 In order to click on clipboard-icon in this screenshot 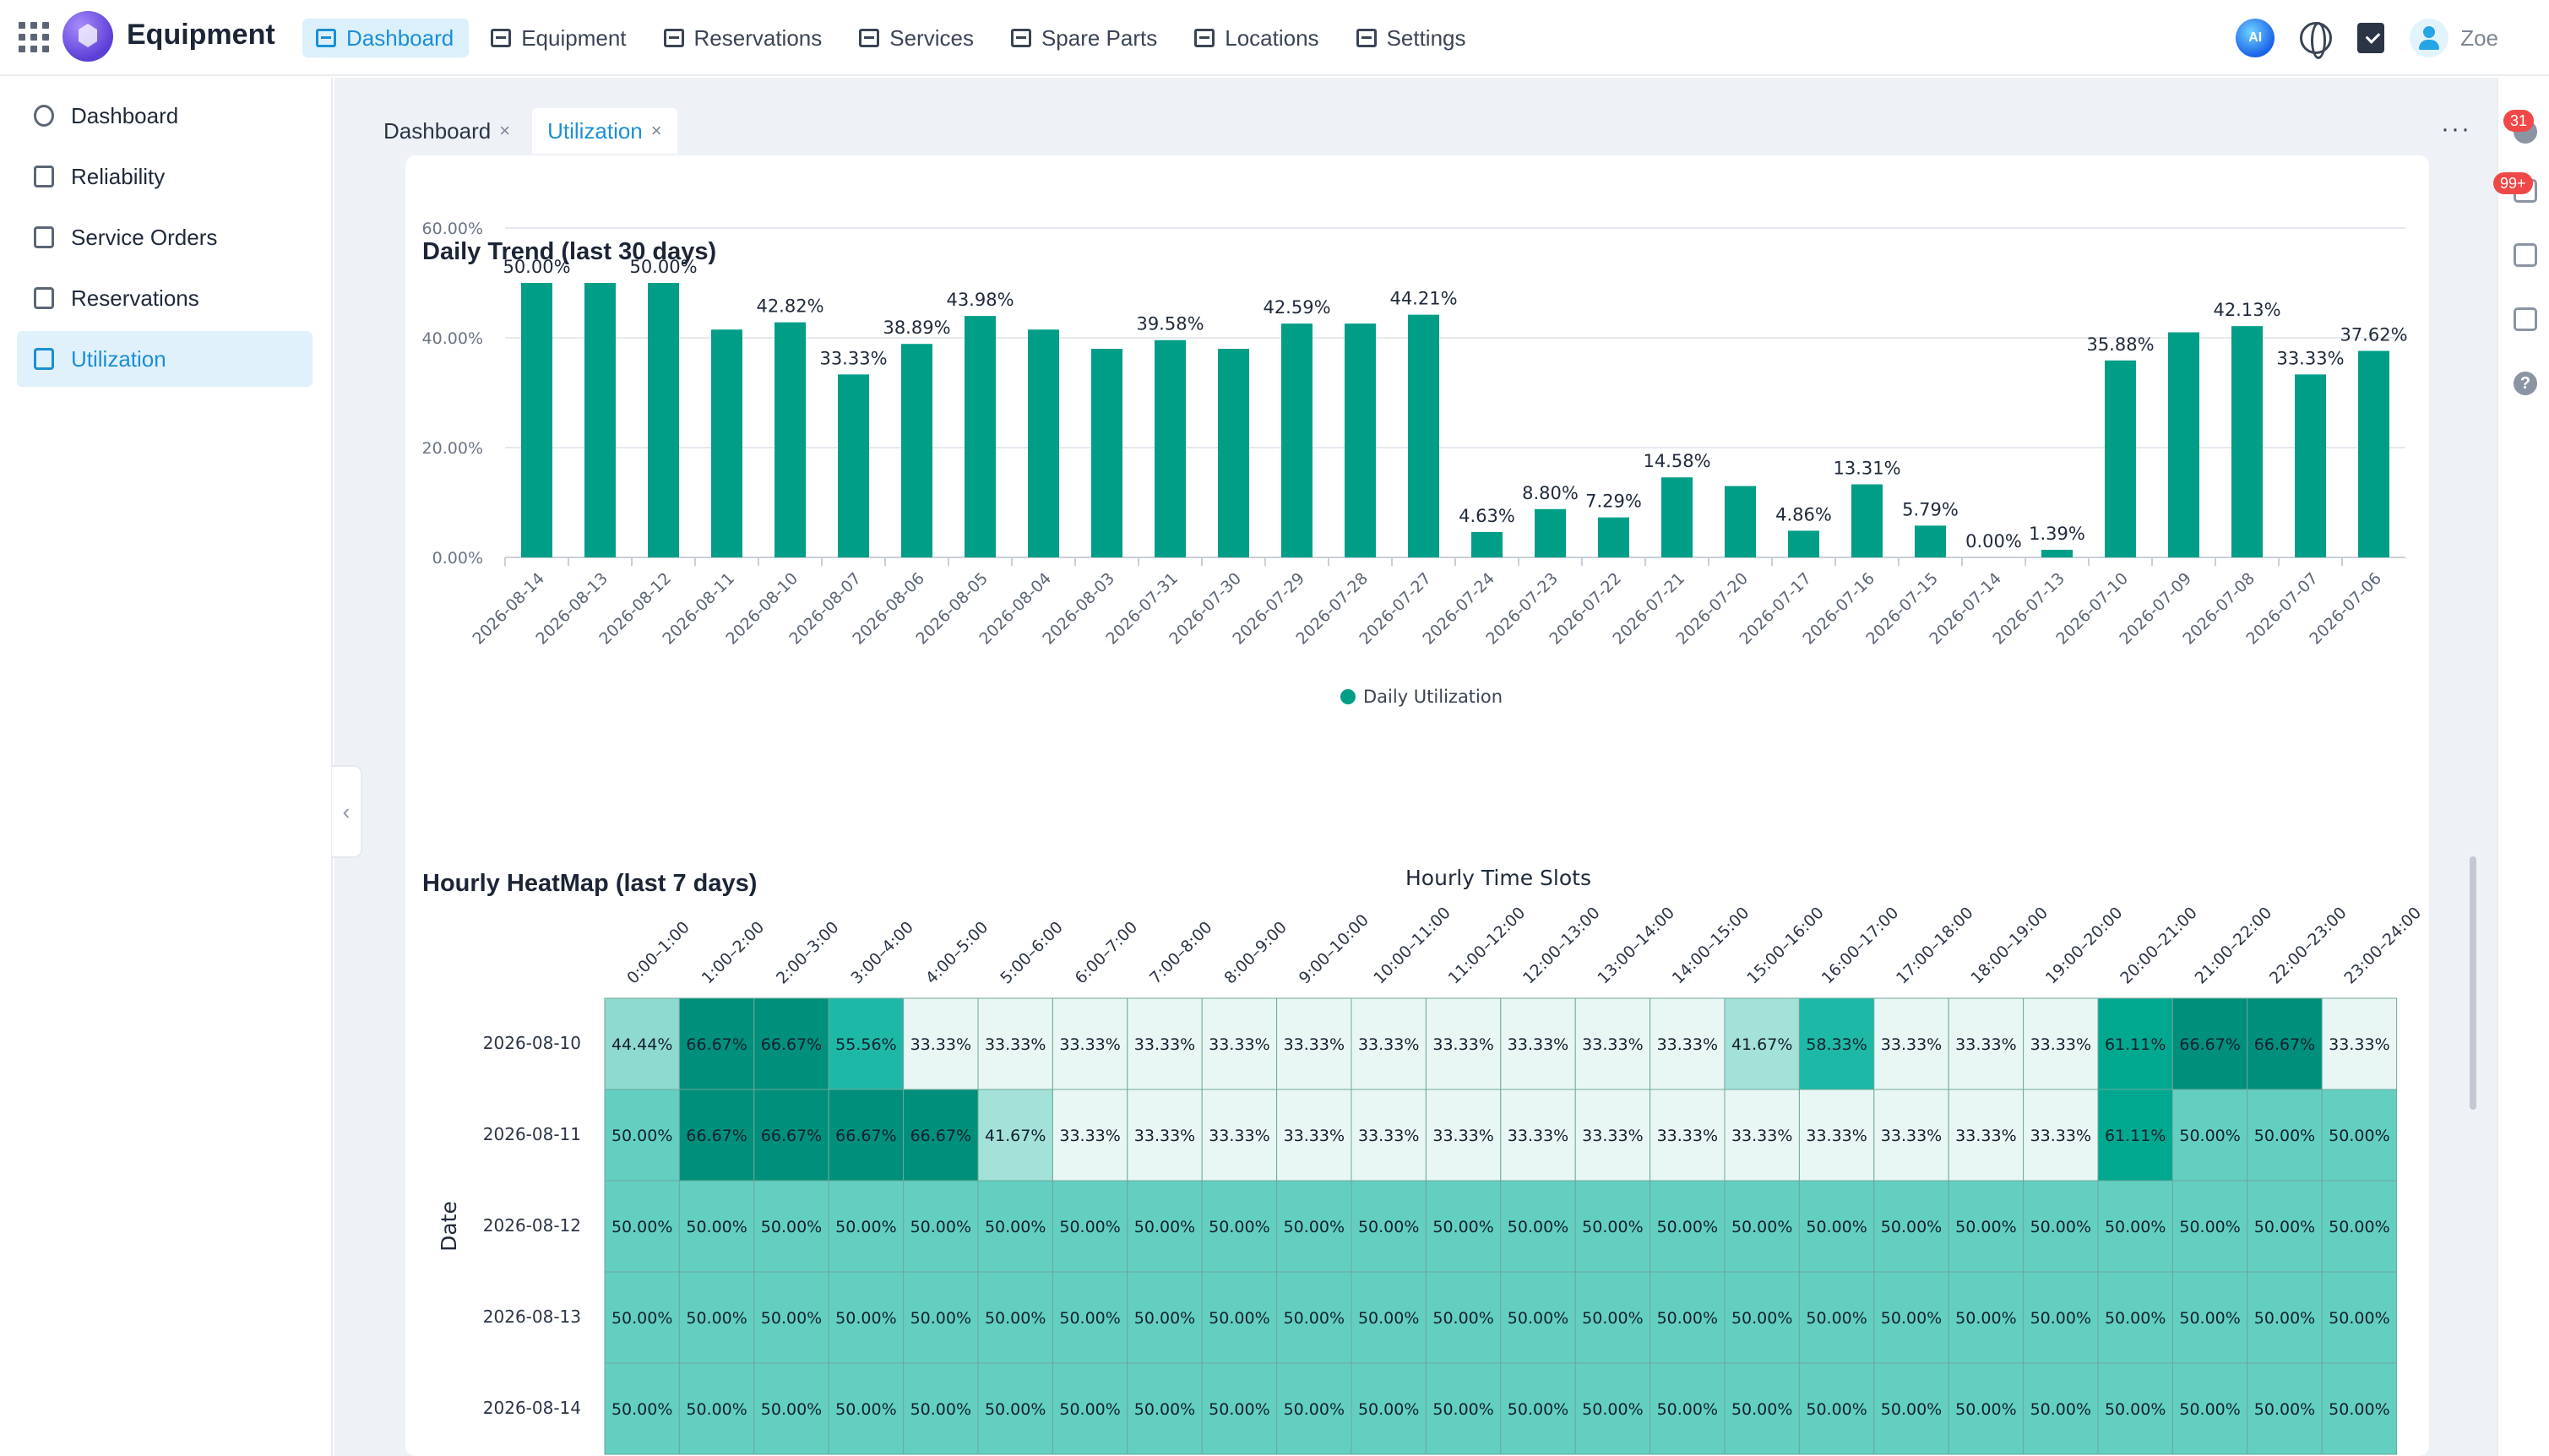, I will do `click(2525, 255)`.